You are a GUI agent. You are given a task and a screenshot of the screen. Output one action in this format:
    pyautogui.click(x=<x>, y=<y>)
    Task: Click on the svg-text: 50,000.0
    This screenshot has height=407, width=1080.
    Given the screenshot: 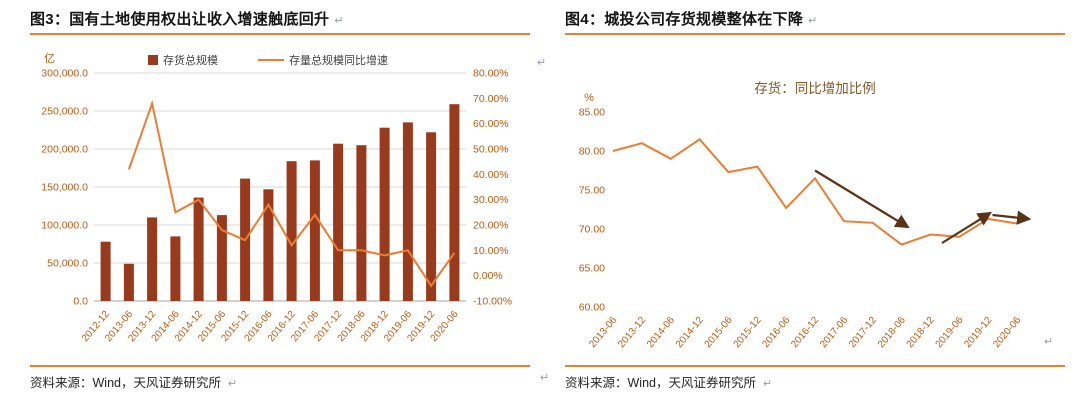 What is the action you would take?
    pyautogui.click(x=67, y=264)
    